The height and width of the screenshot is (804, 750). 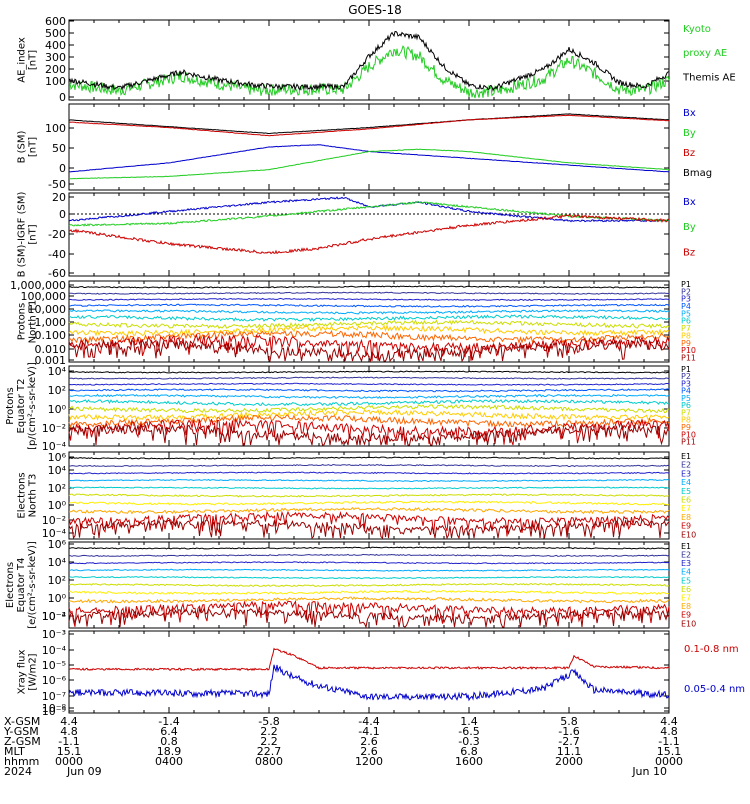 I want to click on channel-E9-line, so click(x=369, y=613).